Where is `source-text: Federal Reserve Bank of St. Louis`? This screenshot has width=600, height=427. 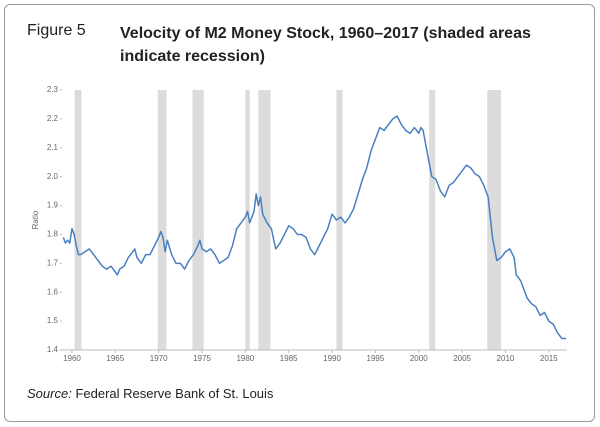
source-text: Federal Reserve Bank of St. Louis is located at coordinates (174, 393).